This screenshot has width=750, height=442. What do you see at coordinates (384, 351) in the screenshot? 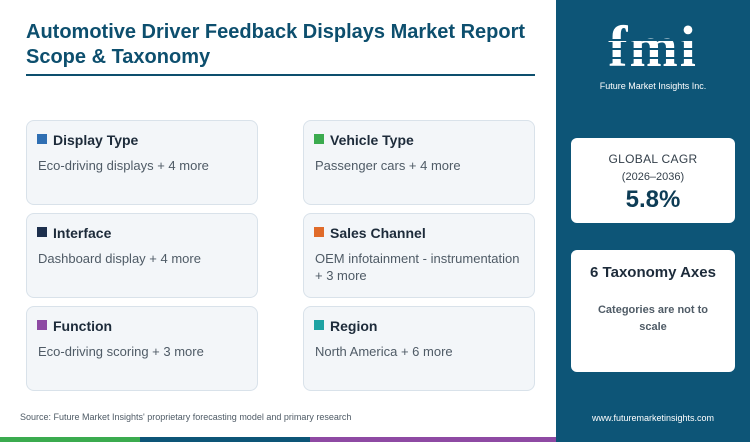
I see `card-summary: North America + 6 more` at bounding box center [384, 351].